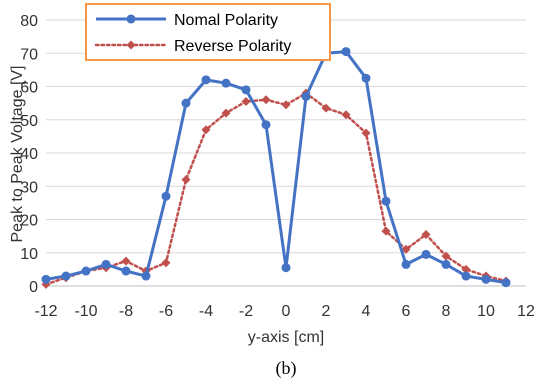 The image size is (547, 385). I want to click on x-axis-title: y-axis [cm], so click(286, 337).